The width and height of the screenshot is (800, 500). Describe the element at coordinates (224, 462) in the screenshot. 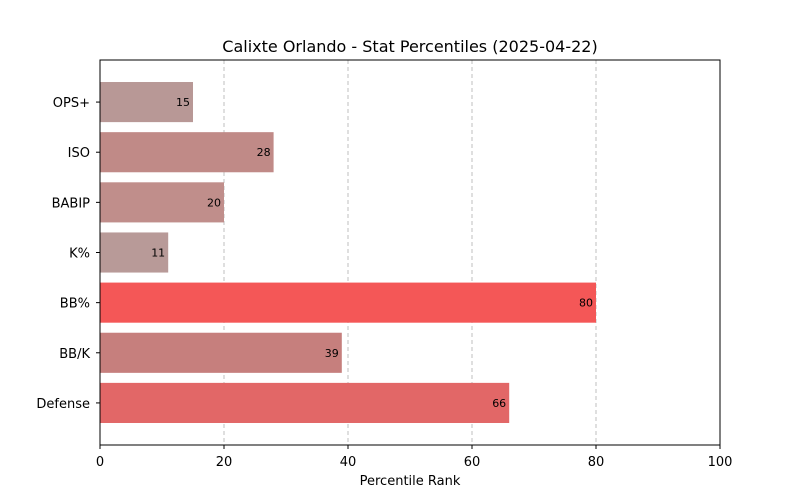

I see `x-tick-label: 20` at that location.